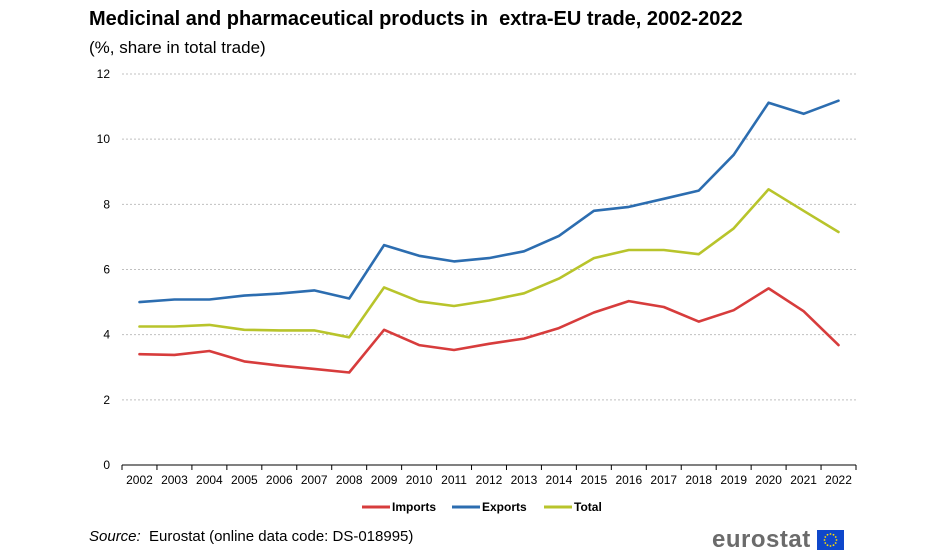 The width and height of the screenshot is (940, 558). Describe the element at coordinates (454, 480) in the screenshot. I see `x-tick-label: 2011` at that location.